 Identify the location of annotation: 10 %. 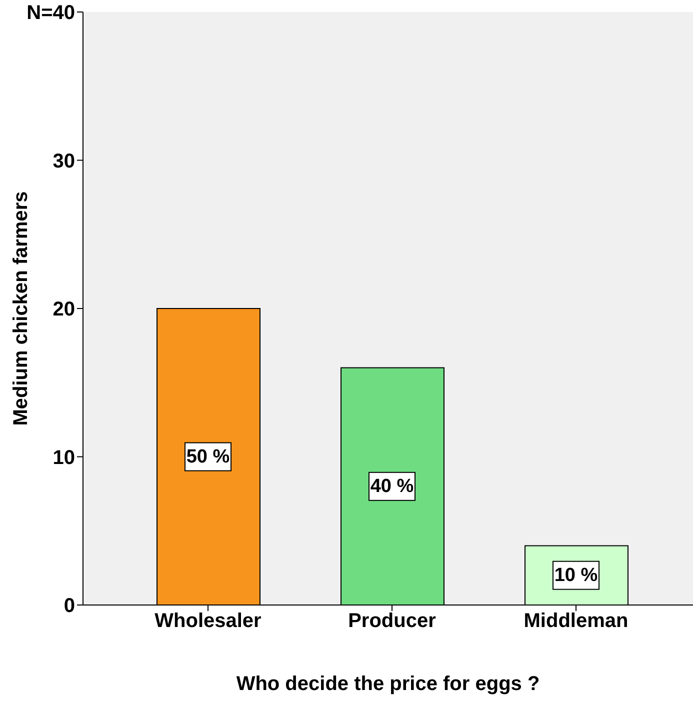
(576, 575).